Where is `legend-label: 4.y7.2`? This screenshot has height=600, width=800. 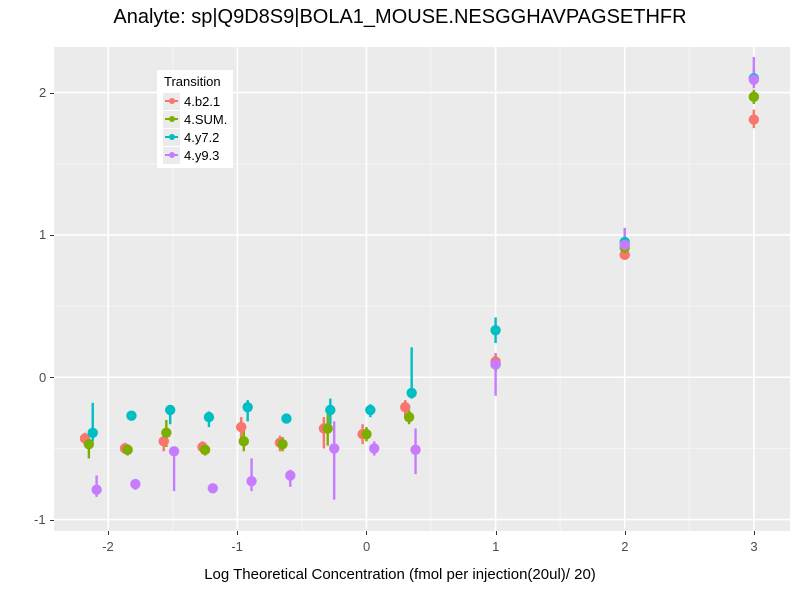 legend-label: 4.y7.2 is located at coordinates (202, 137).